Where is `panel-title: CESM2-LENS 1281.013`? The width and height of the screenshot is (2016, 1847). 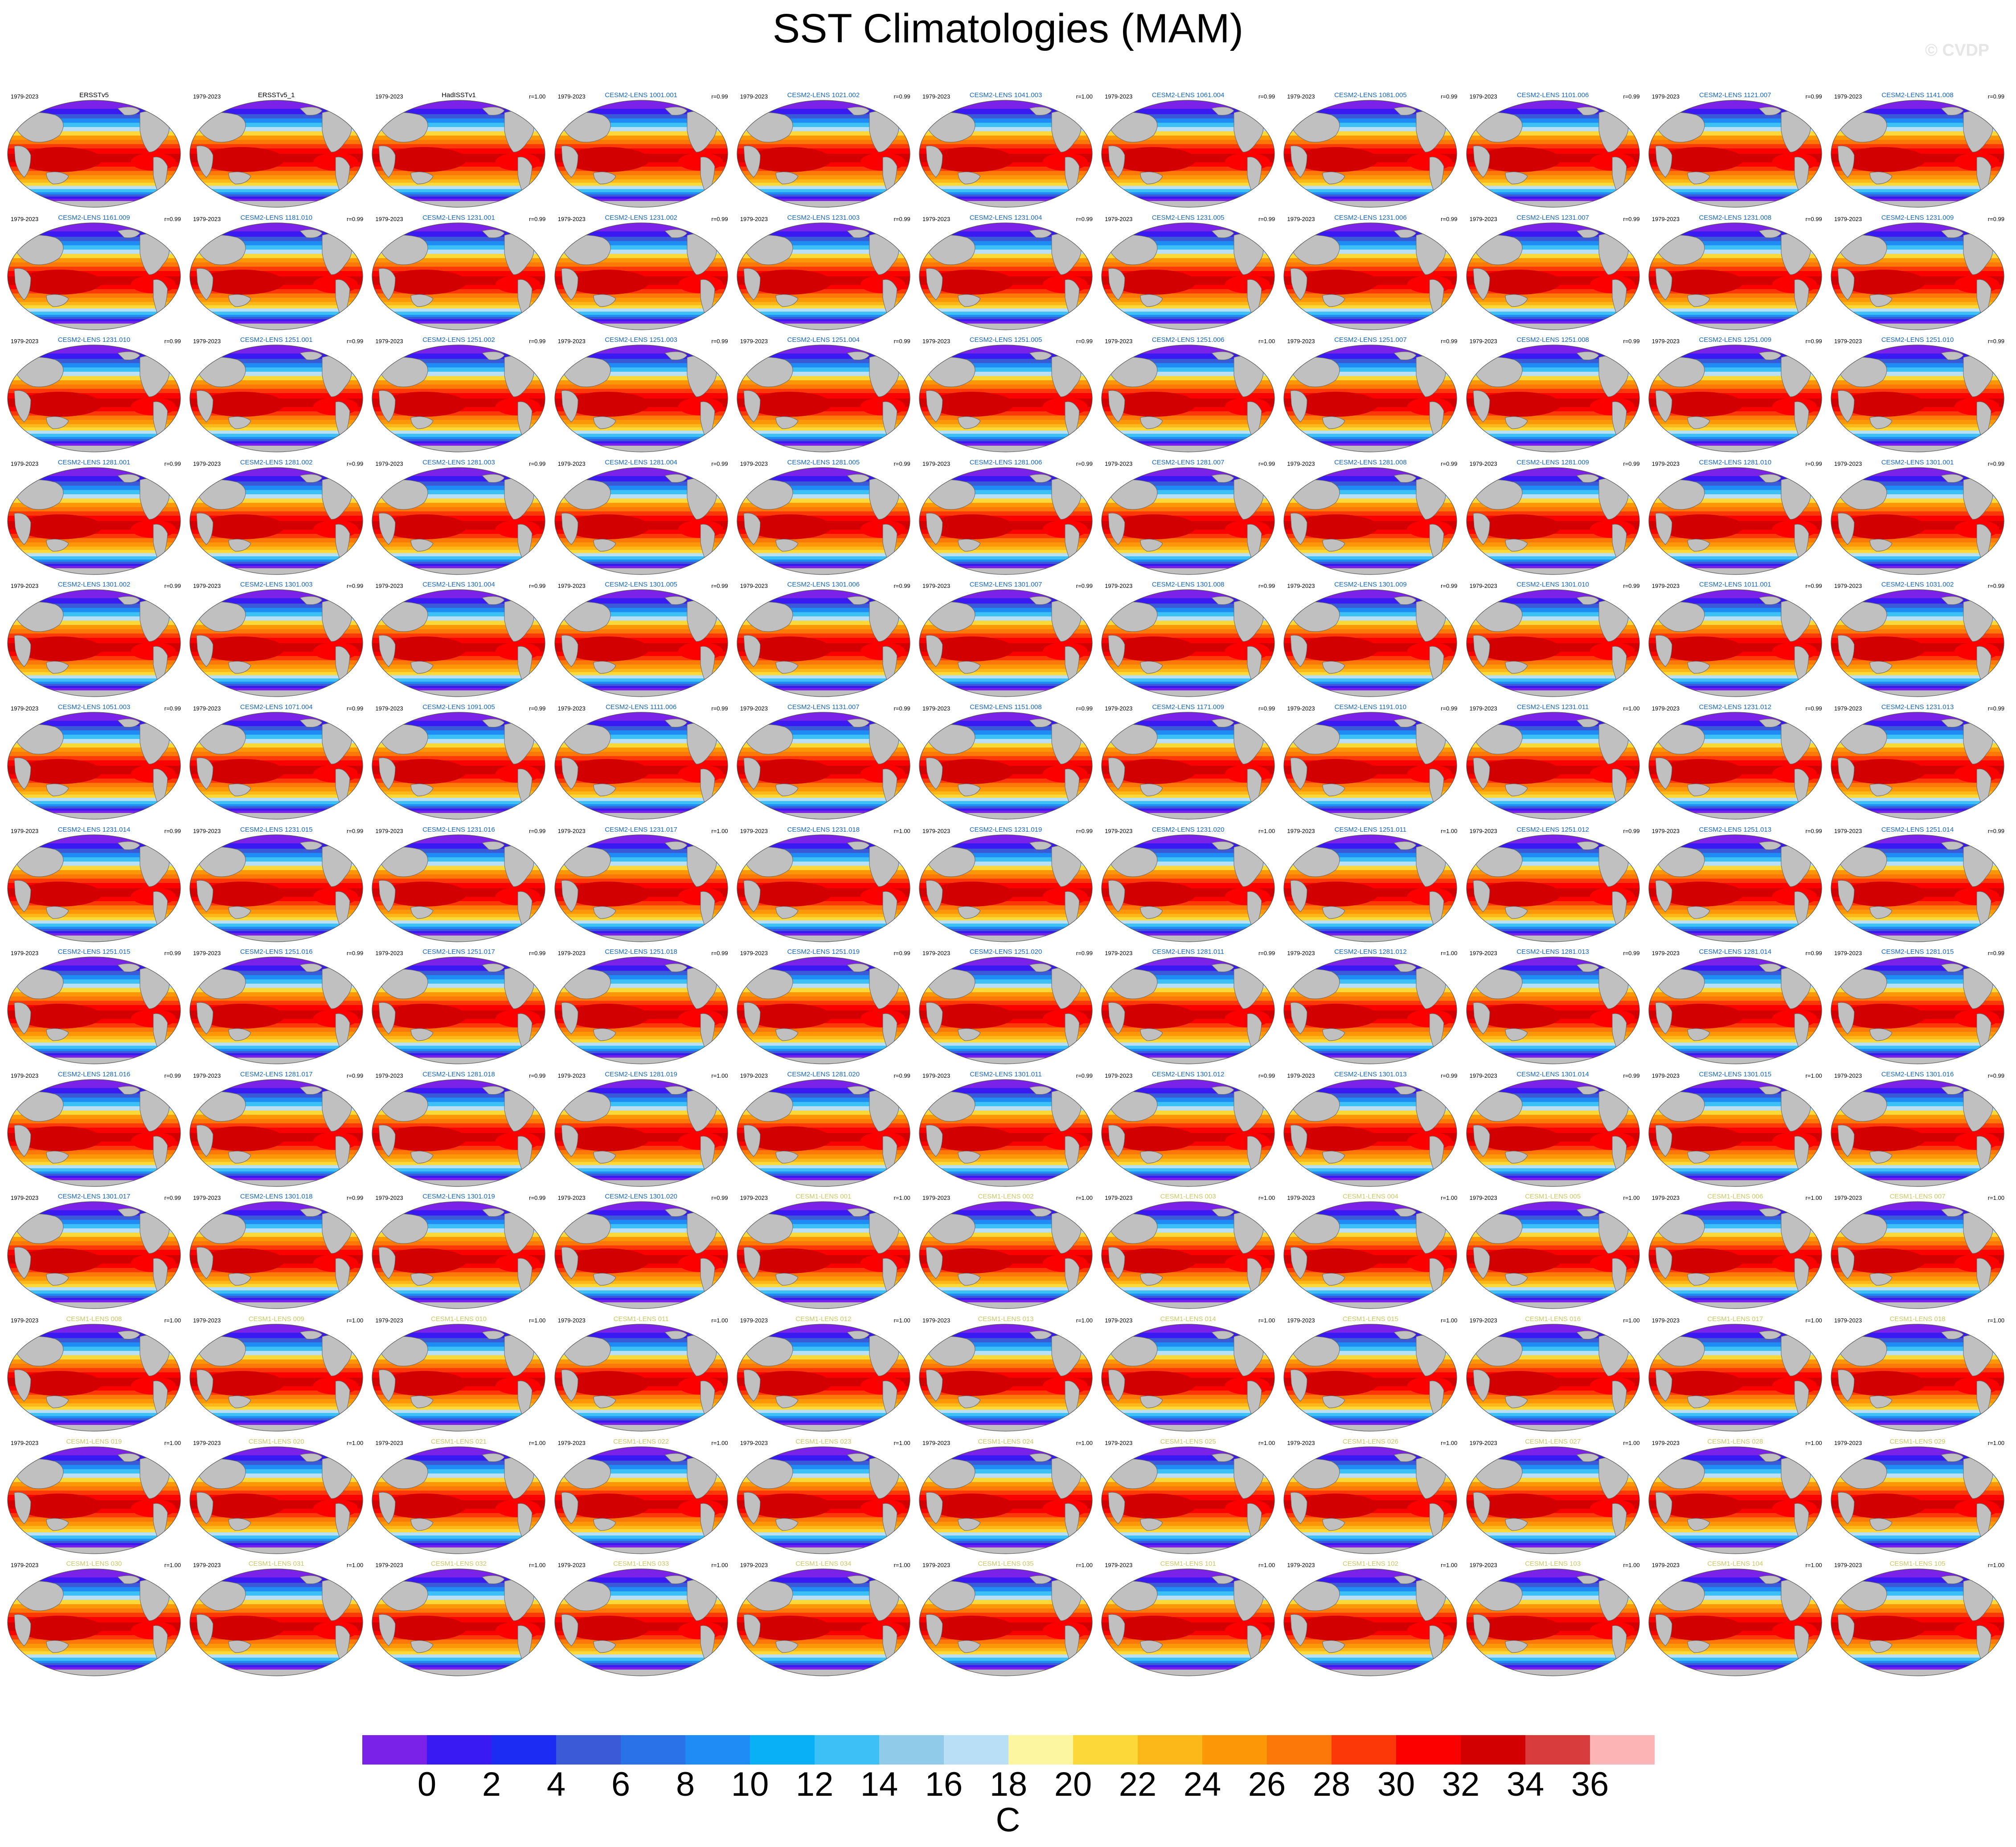
panel-title: CESM2-LENS 1281.013 is located at coordinates (1552, 952).